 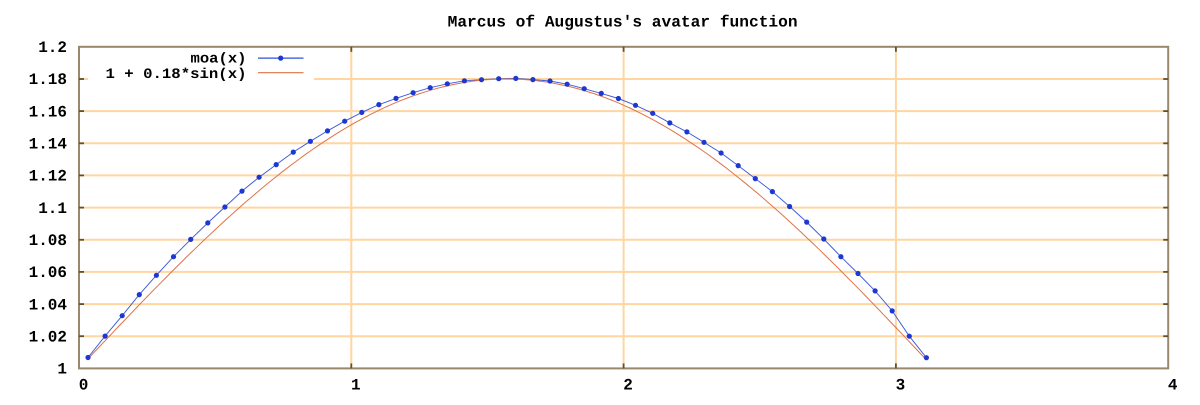 I want to click on svg-text: 1.1, so click(x=52, y=209).